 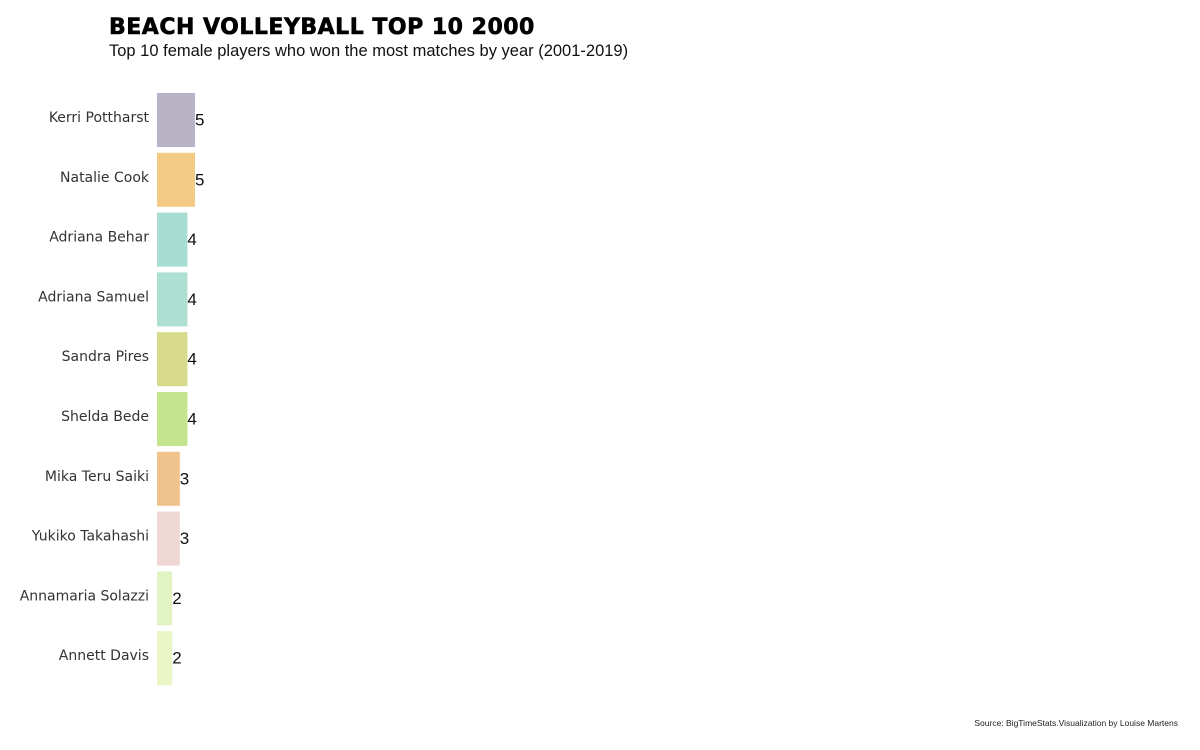 What do you see at coordinates (99, 118) in the screenshot?
I see `category-label: Kerri Pottharst` at bounding box center [99, 118].